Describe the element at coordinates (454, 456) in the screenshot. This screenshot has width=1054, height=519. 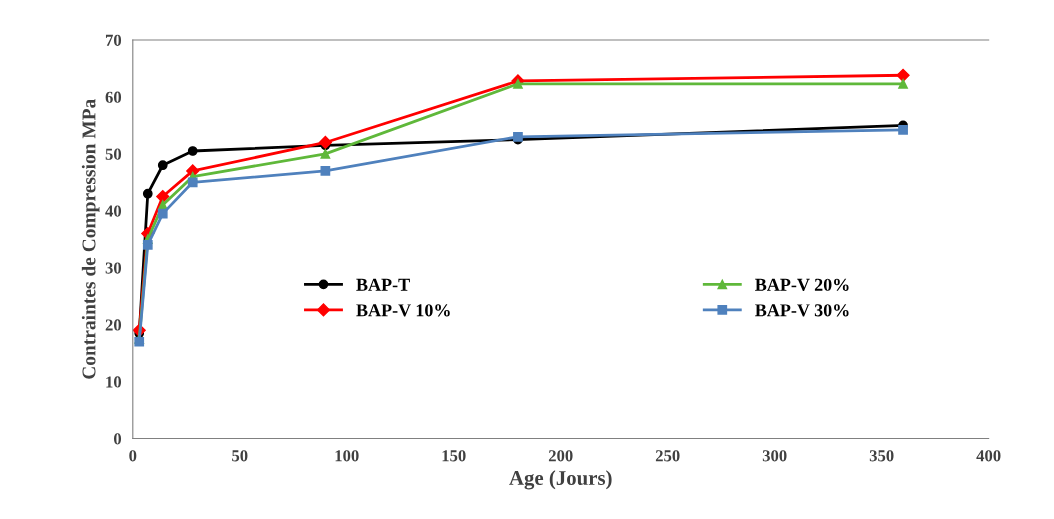
I see `x-tick-label: 150` at that location.